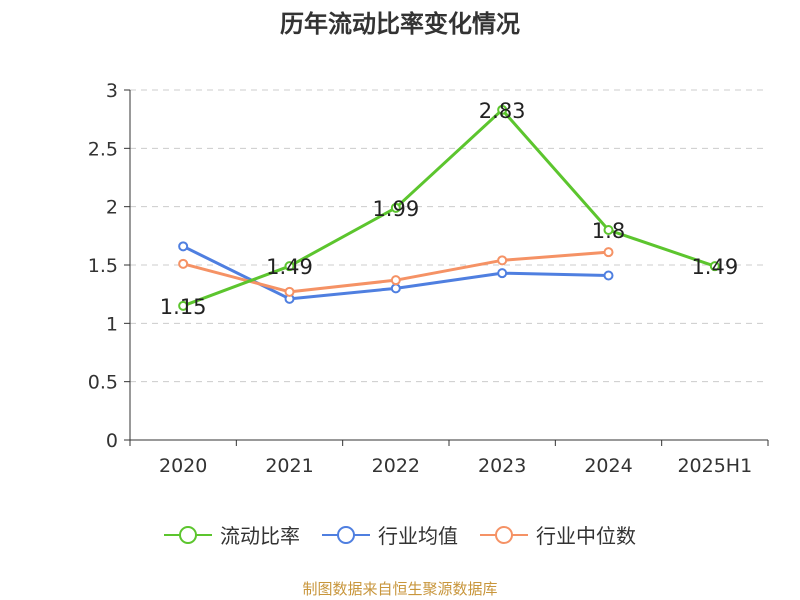 This screenshot has width=800, height=600. I want to click on legend-label: 行业中位数, so click(586, 536).